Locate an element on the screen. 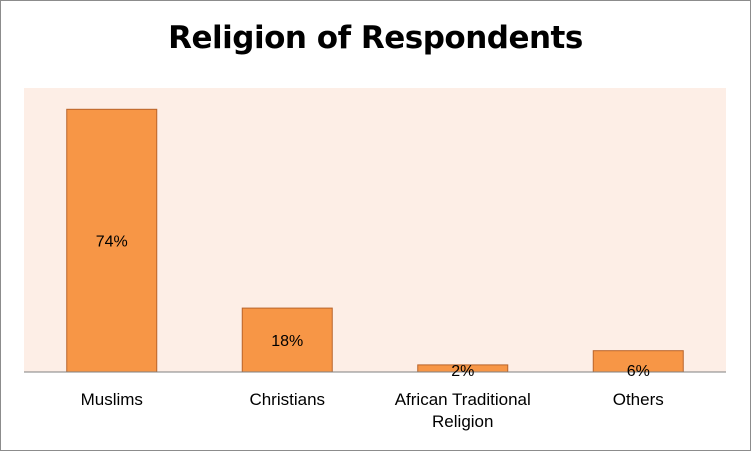 The height and width of the screenshot is (451, 751). data-label-1: 18% is located at coordinates (287, 341).